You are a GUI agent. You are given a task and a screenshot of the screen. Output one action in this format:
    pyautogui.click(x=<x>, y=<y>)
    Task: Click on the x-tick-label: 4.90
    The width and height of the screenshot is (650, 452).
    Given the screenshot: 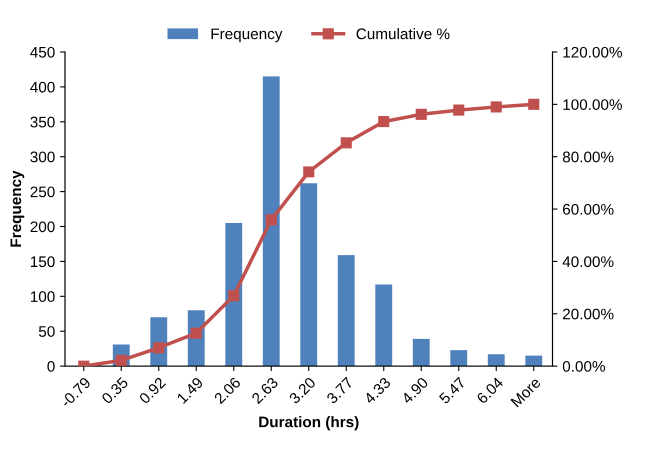 What is the action you would take?
    pyautogui.click(x=414, y=390)
    